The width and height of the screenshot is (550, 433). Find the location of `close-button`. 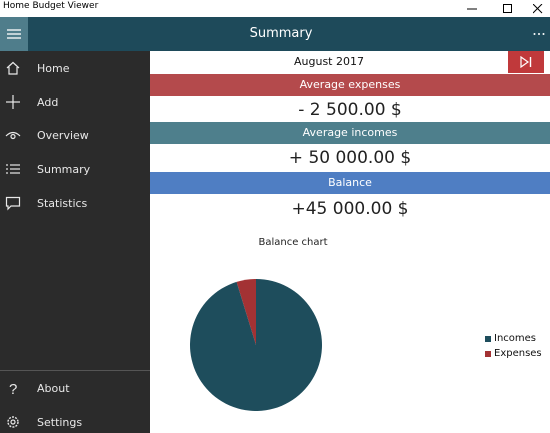

close-button is located at coordinates (538, 8).